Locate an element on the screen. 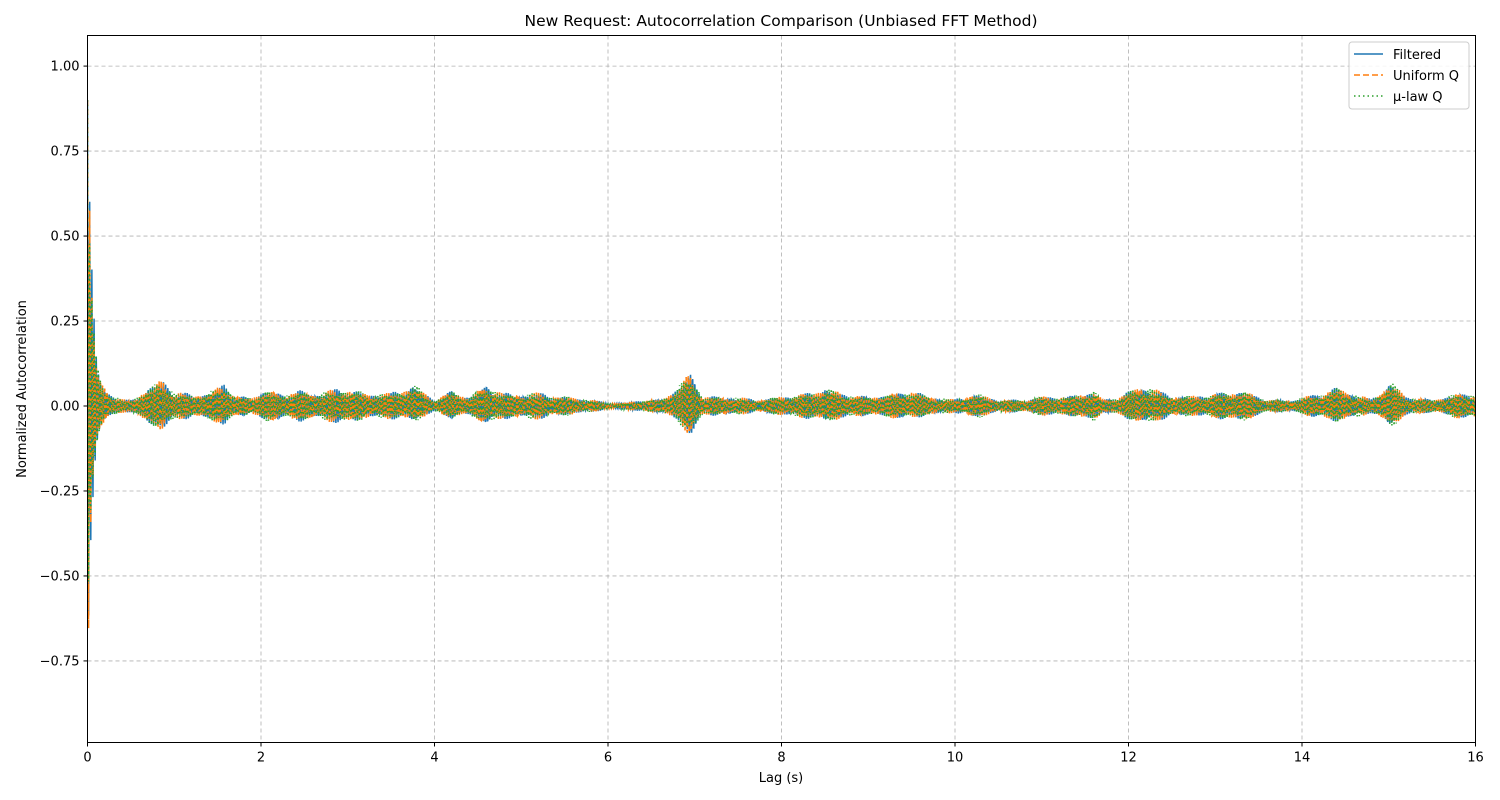 Image resolution: width=1500 pixels, height=800 pixels. y-tick-label: −0.25 is located at coordinates (60, 491).